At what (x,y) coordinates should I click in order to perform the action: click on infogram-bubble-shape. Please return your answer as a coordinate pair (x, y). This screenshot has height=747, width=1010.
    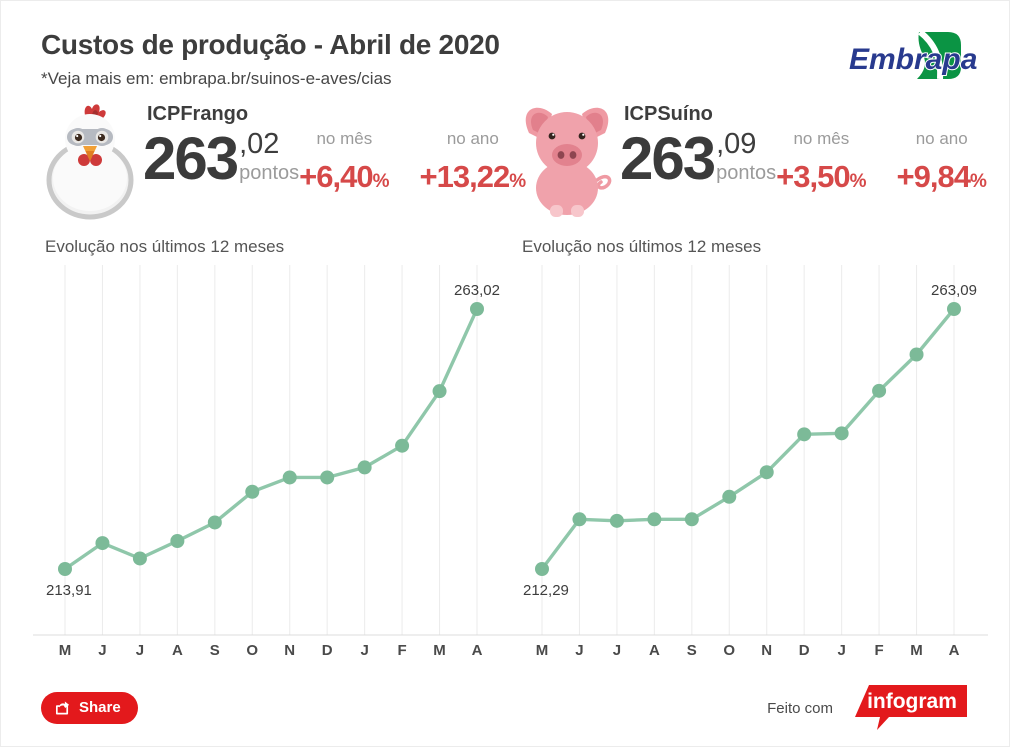
    Looking at the image, I should click on (911, 707).